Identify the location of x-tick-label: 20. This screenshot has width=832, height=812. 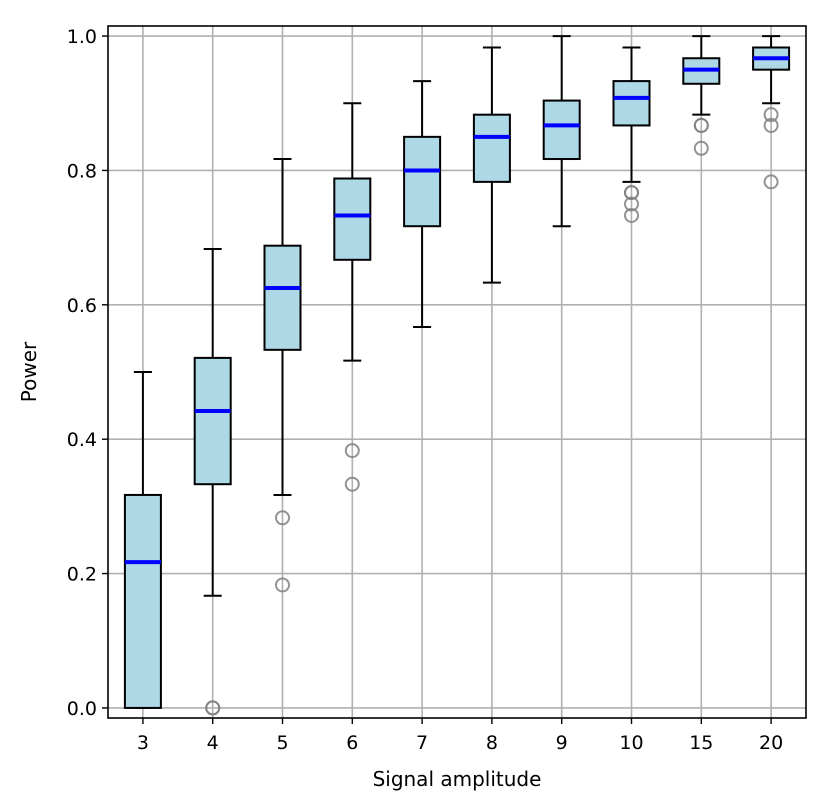
(771, 743).